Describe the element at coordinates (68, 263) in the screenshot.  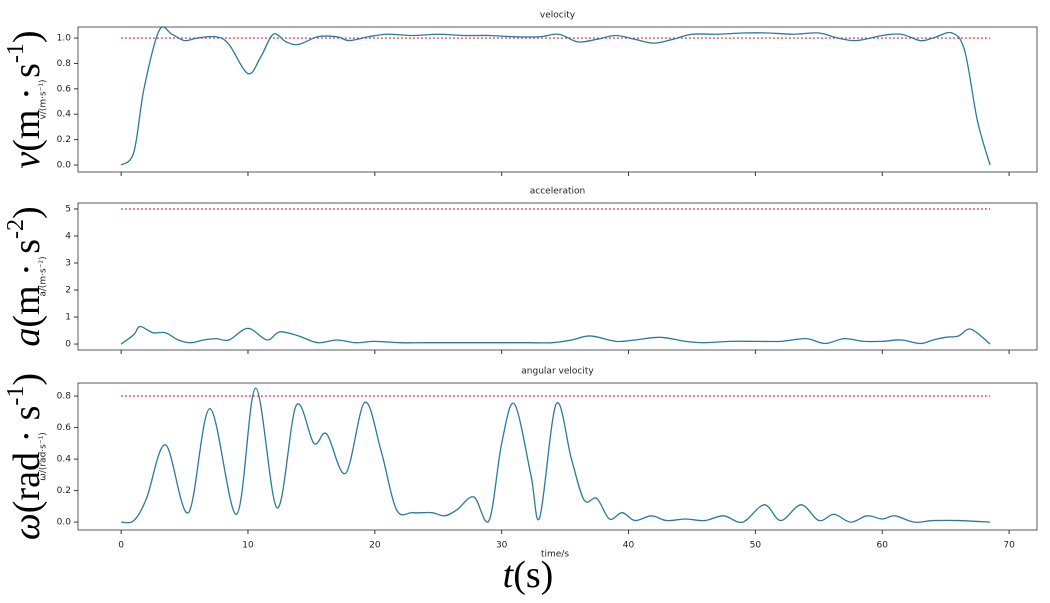
I see `y-tick-label: 3` at that location.